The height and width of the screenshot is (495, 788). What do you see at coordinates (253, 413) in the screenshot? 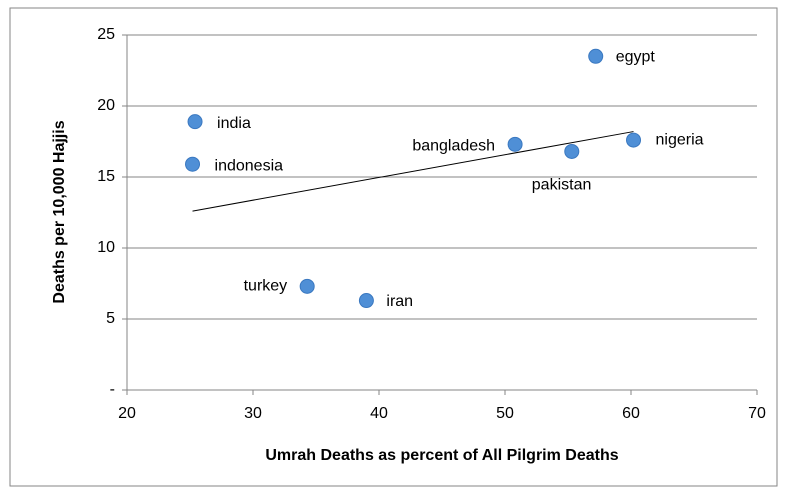
I see `x-tick-label: 30` at bounding box center [253, 413].